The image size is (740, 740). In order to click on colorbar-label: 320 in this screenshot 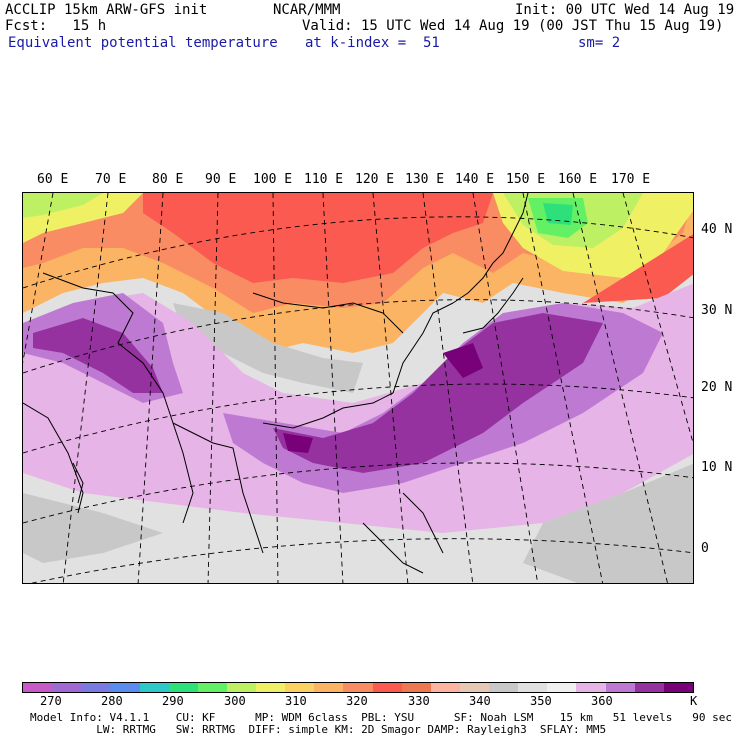, I will do `click(357, 701)`.